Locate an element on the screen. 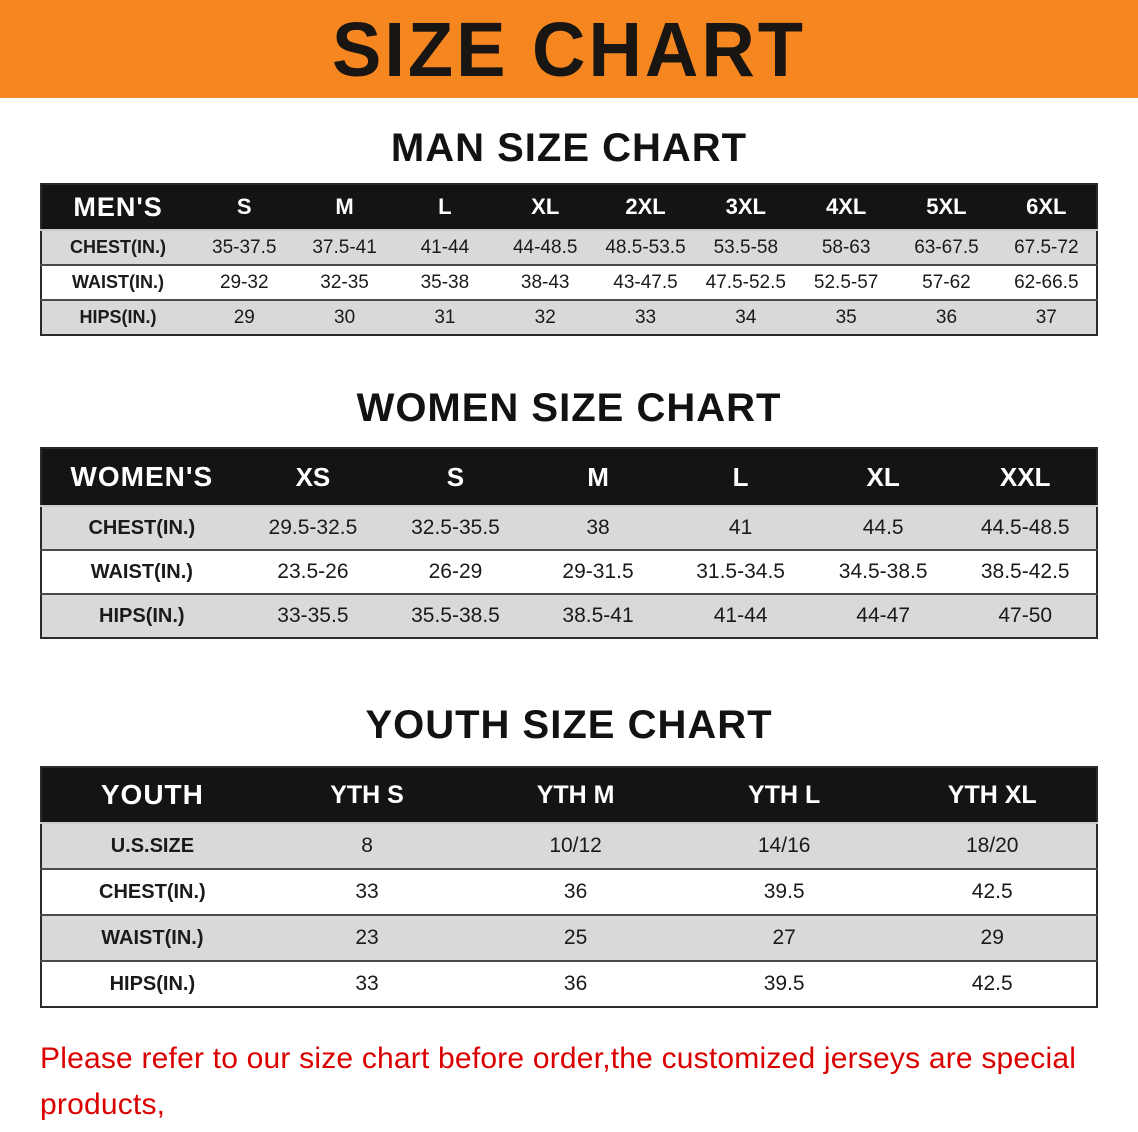  table-corner-label: YOUTH is located at coordinates (152, 795).